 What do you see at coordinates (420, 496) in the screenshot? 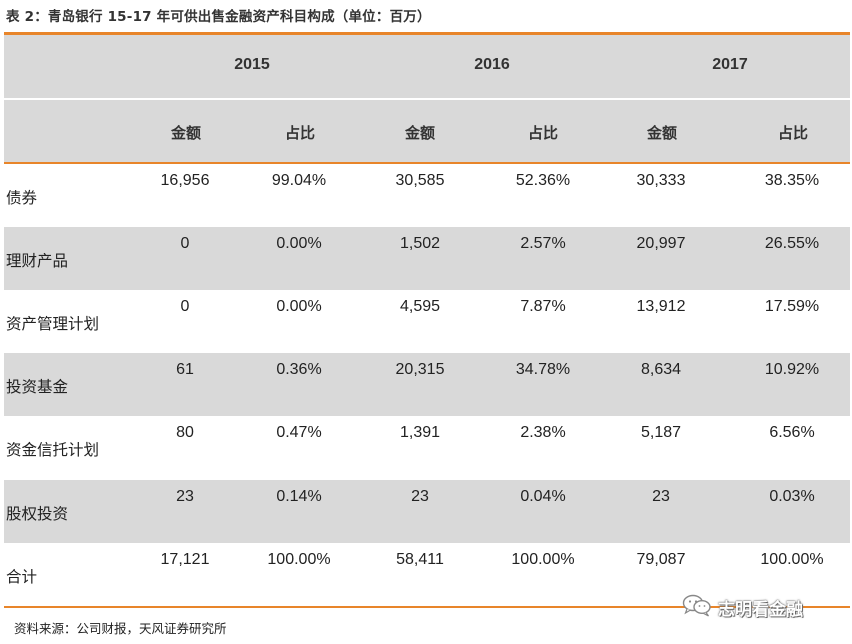
I see `cell-amount-2016: 23` at bounding box center [420, 496].